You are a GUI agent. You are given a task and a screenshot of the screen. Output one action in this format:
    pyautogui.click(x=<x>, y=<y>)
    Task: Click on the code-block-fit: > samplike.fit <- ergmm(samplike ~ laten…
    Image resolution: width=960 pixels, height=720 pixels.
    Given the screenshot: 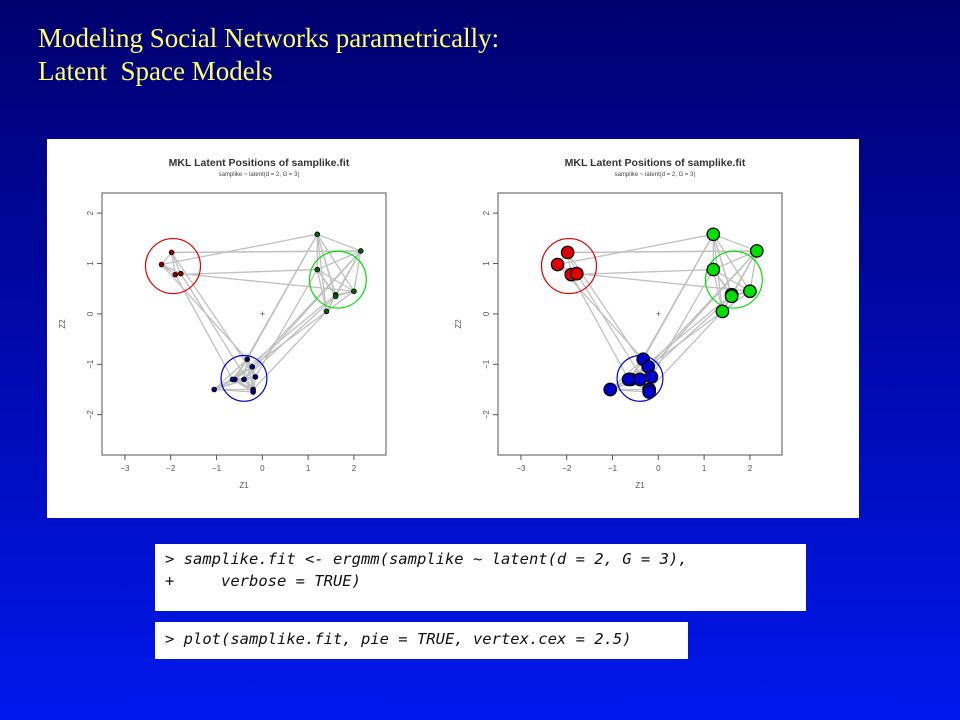 What is the action you would take?
    pyautogui.click(x=480, y=577)
    